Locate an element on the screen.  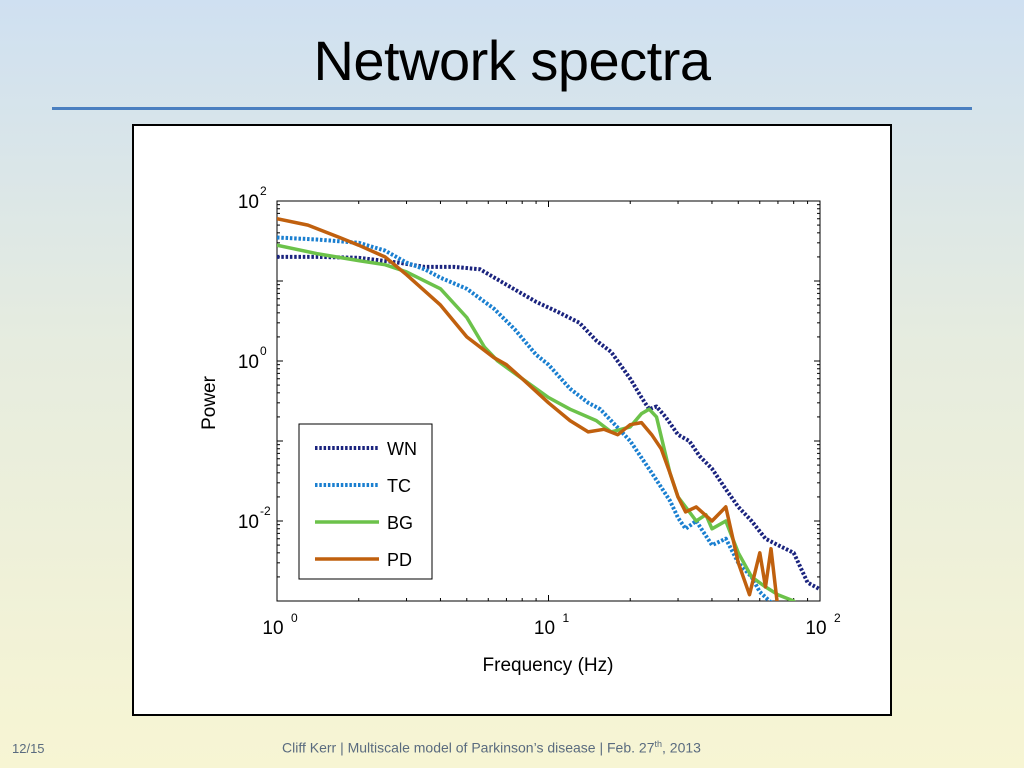
title-divider is located at coordinates (512, 108).